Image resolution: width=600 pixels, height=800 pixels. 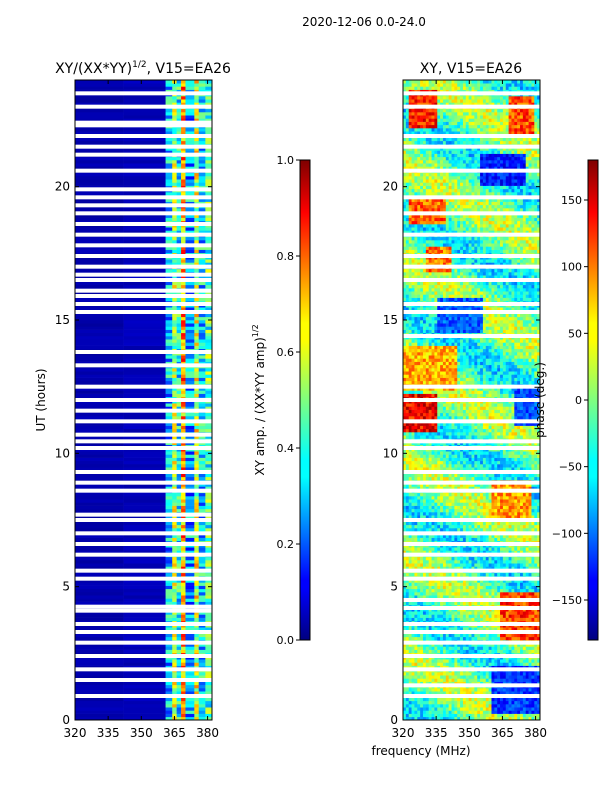 I want to click on amplitude-panel-title: XY/(XX*YY)1/2, V15=EA26, so click(x=143, y=68).